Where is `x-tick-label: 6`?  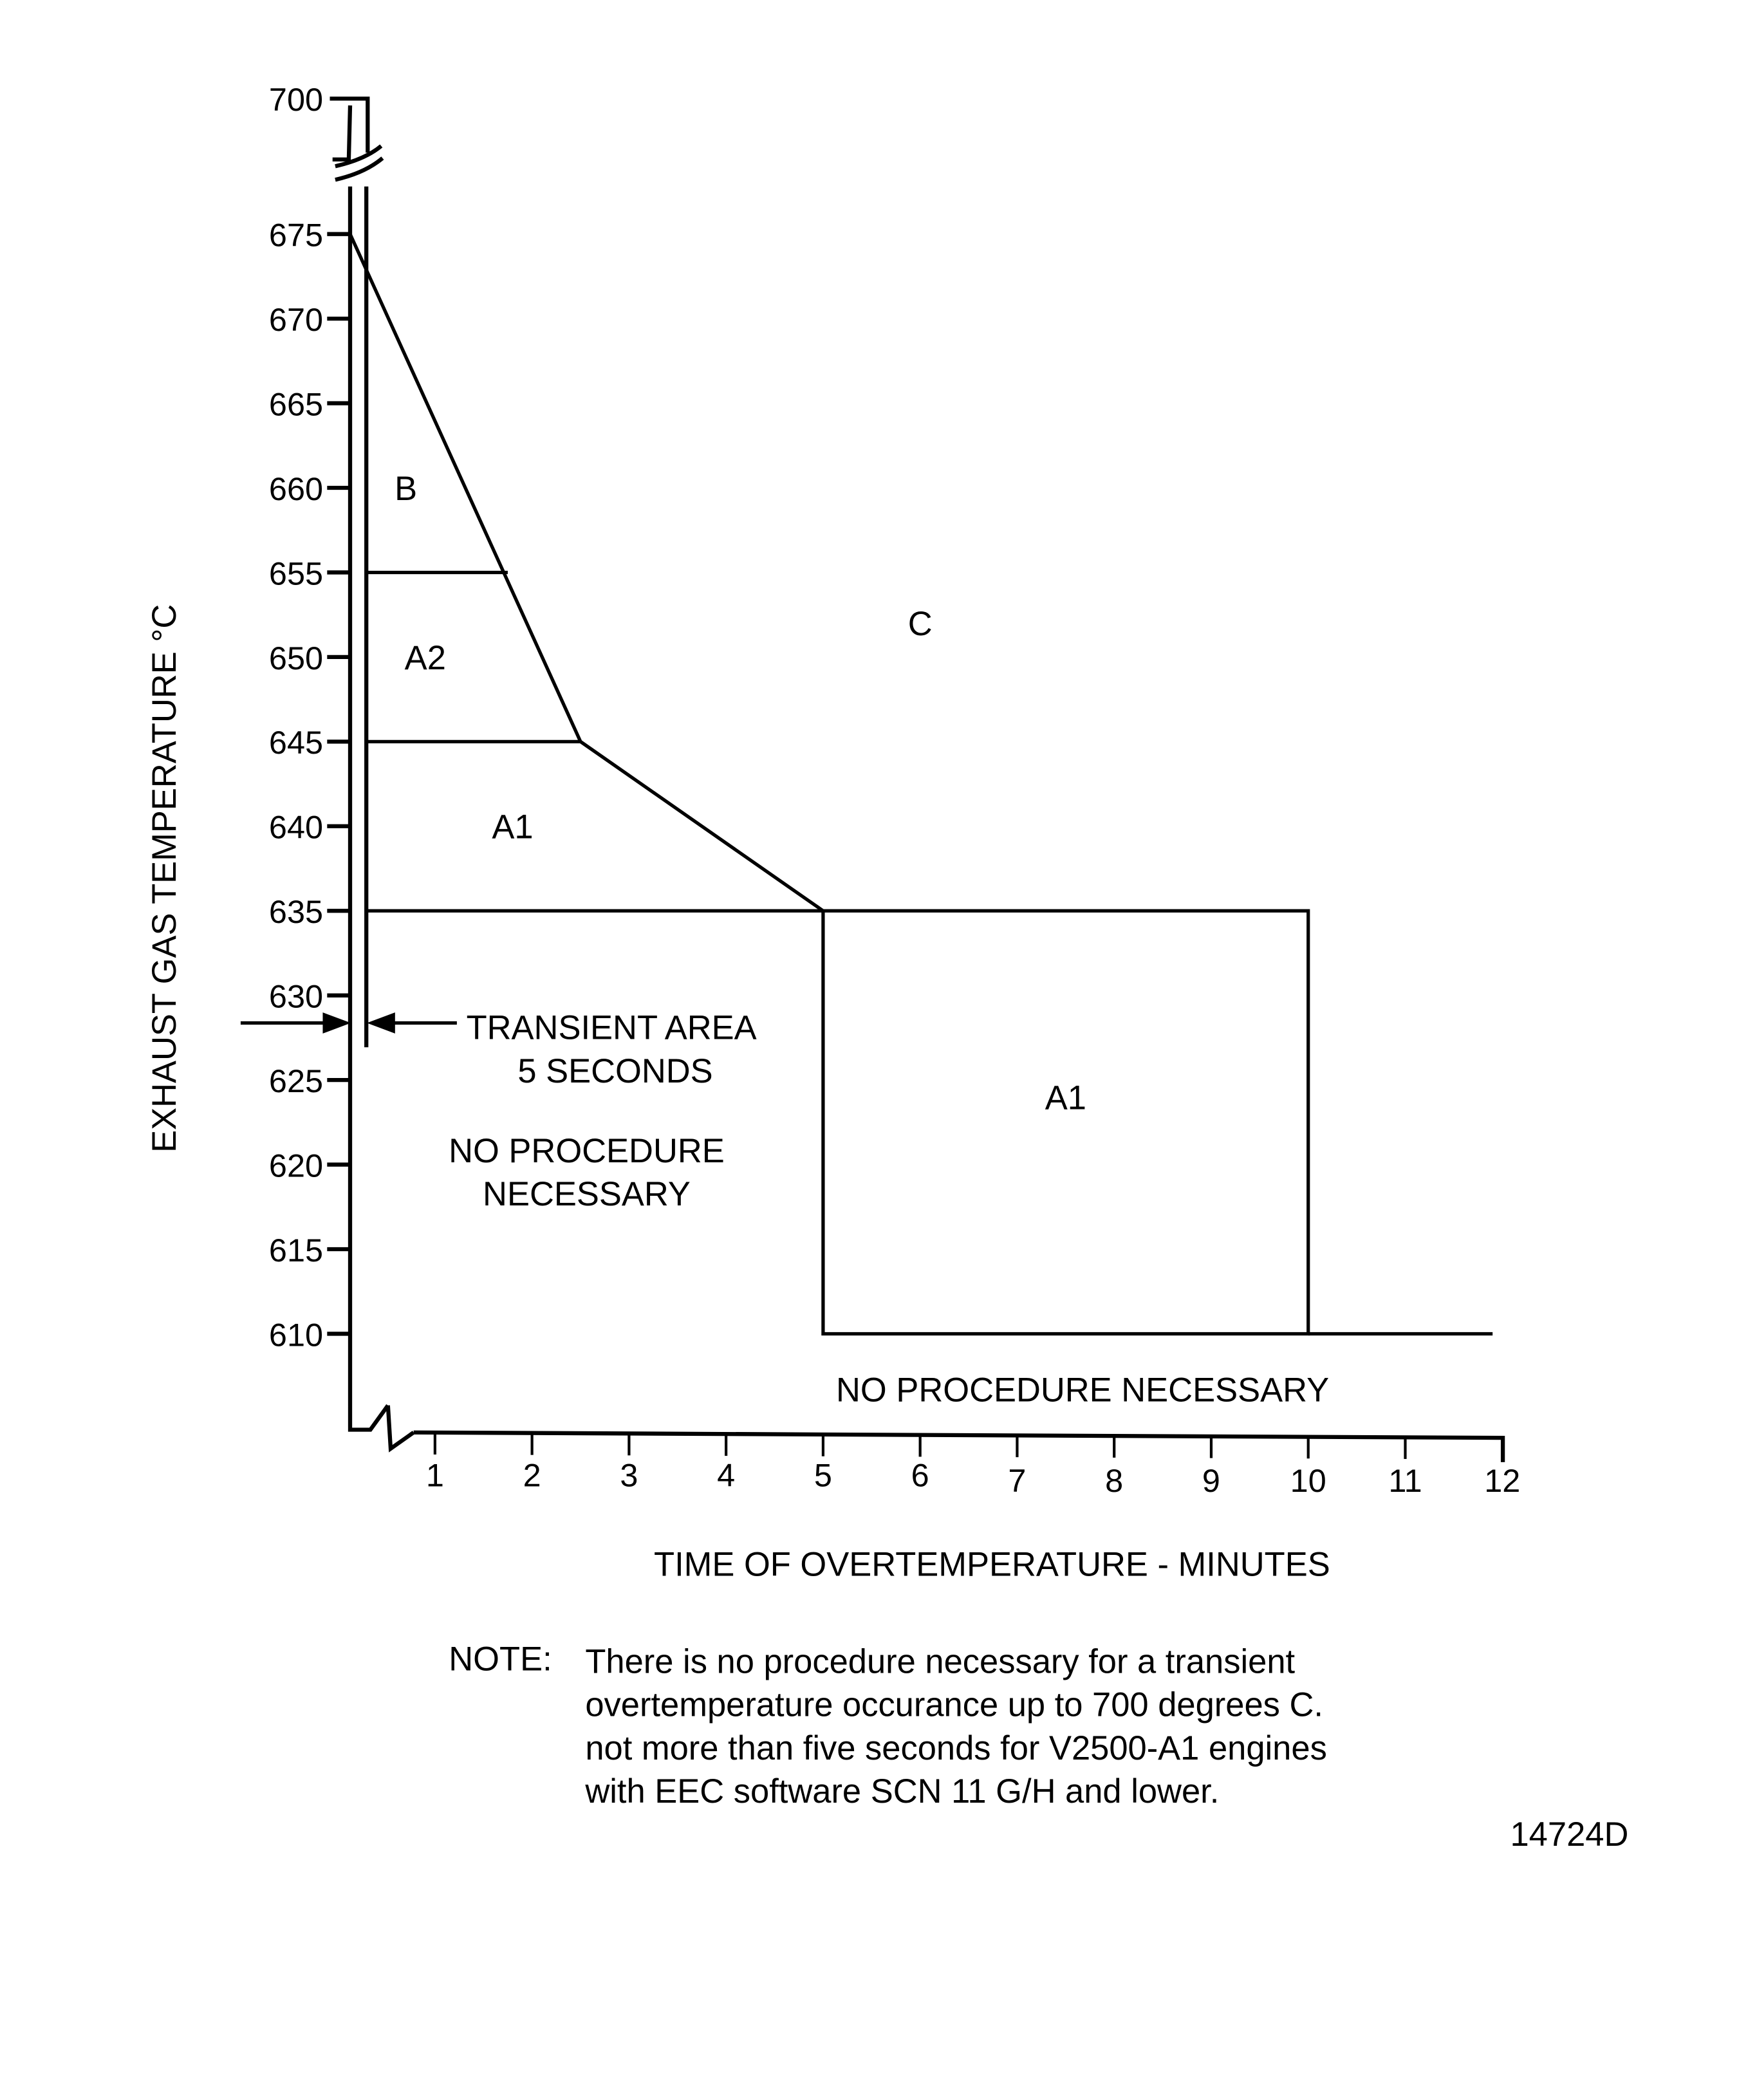 x-tick-label: 6 is located at coordinates (920, 1475).